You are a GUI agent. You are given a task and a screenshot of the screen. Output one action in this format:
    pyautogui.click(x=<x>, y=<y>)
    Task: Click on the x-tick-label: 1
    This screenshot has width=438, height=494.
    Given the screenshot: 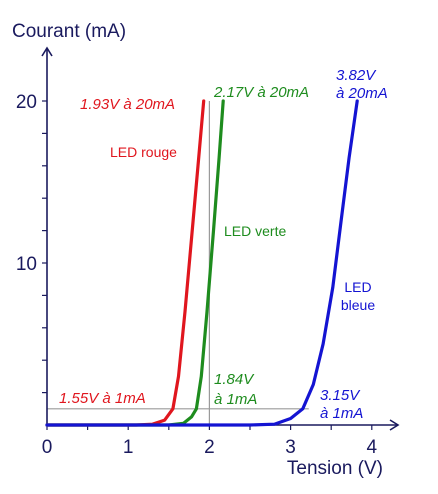 What is the action you would take?
    pyautogui.click(x=128, y=447)
    